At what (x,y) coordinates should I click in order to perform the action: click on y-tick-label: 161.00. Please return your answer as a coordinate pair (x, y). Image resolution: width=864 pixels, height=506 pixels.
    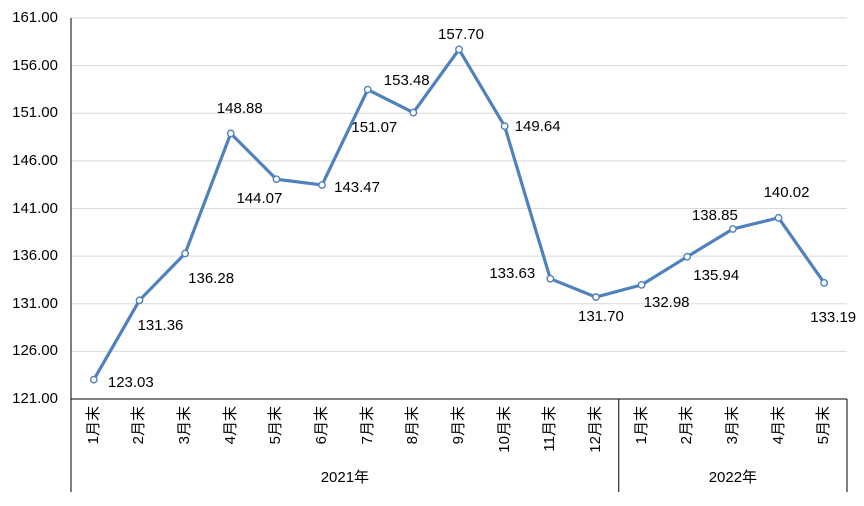
    Looking at the image, I should click on (35, 17).